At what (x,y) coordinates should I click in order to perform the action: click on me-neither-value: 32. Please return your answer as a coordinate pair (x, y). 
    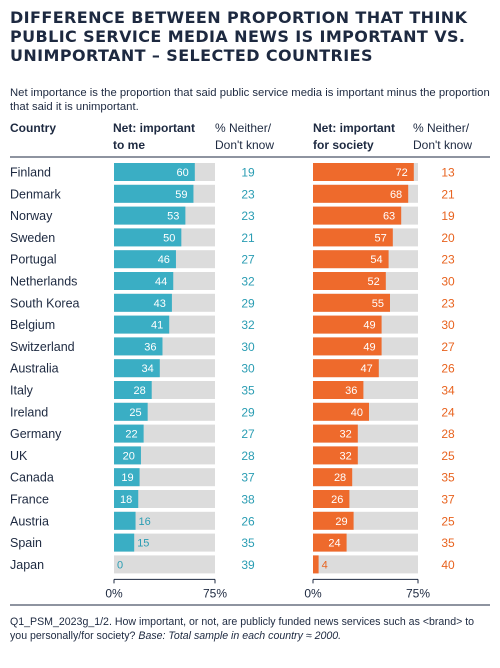
    Looking at the image, I should click on (248, 282).